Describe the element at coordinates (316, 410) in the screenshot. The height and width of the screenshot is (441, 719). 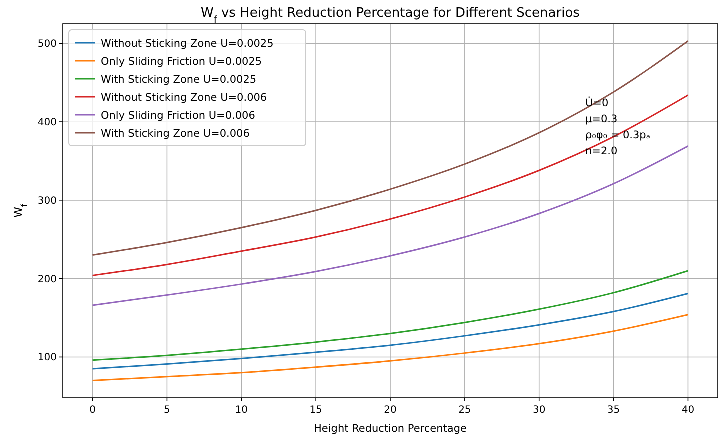
I see `x-tick-label: 15` at that location.